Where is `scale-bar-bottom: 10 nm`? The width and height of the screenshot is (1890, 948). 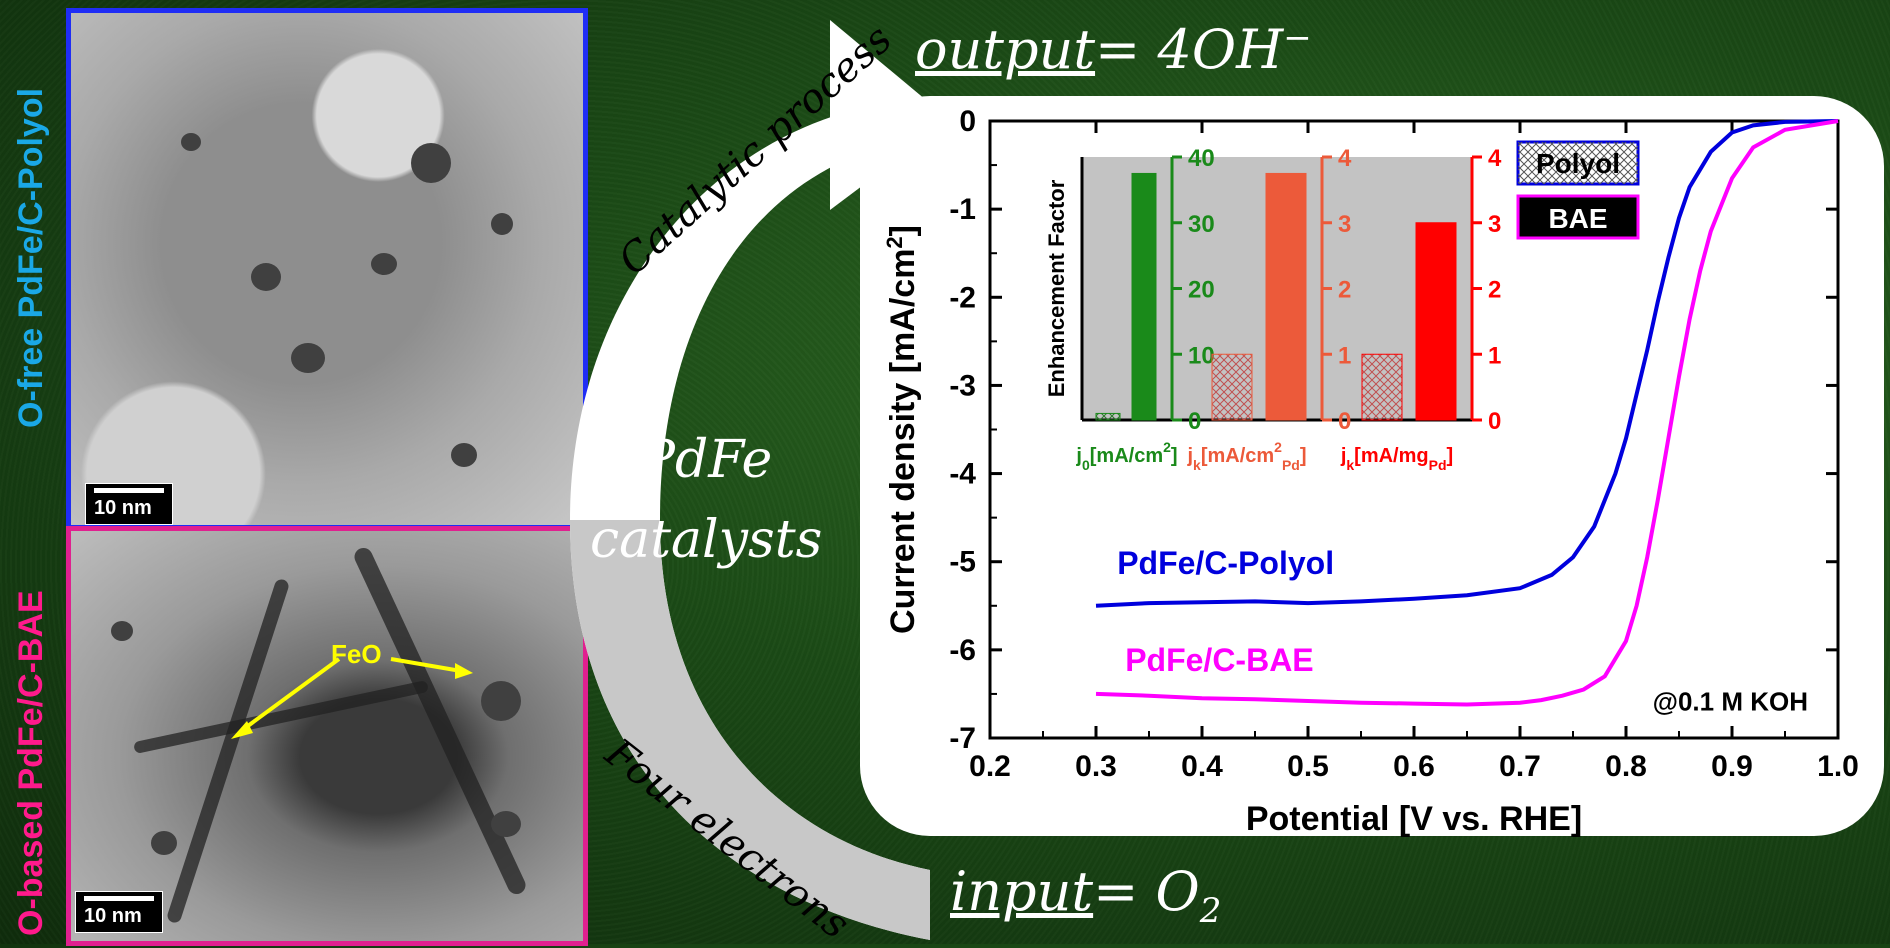 scale-bar-bottom: 10 nm is located at coordinates (119, 912).